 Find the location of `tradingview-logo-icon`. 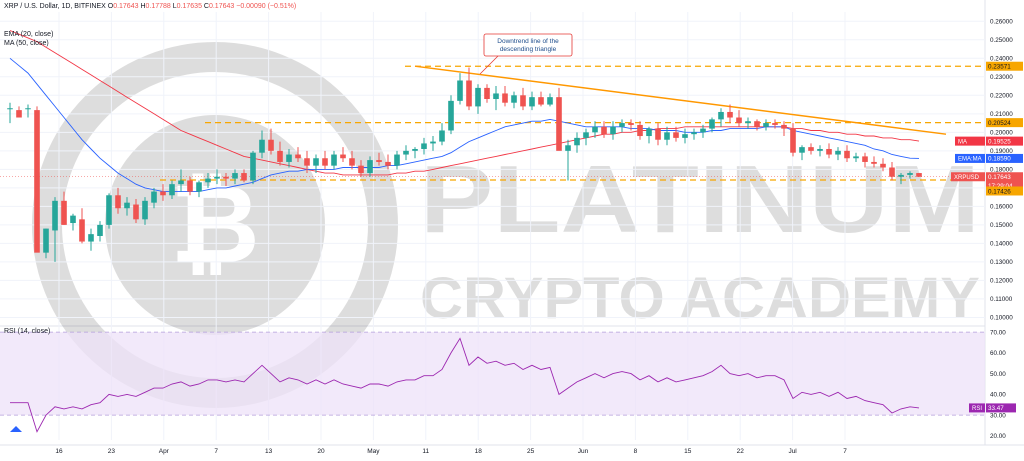

tradingview-logo-icon is located at coordinates (16, 429).